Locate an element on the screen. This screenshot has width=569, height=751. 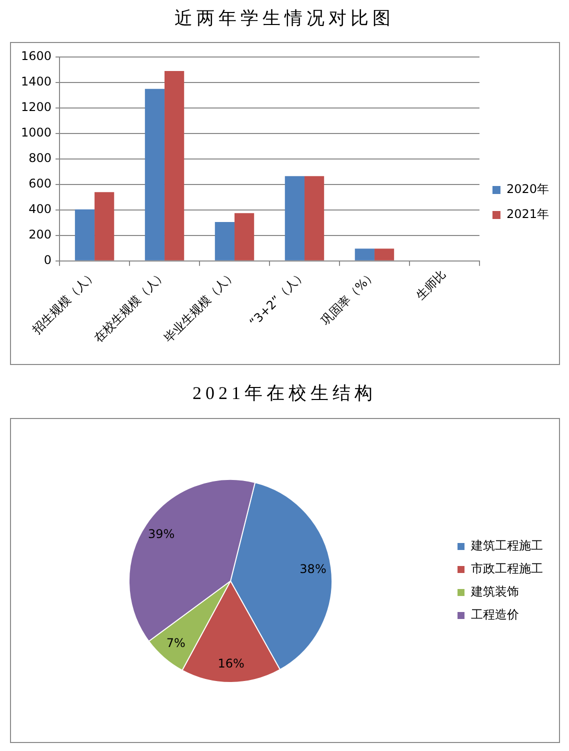
legend-label: 建筑装饰 is located at coordinates (494, 591).